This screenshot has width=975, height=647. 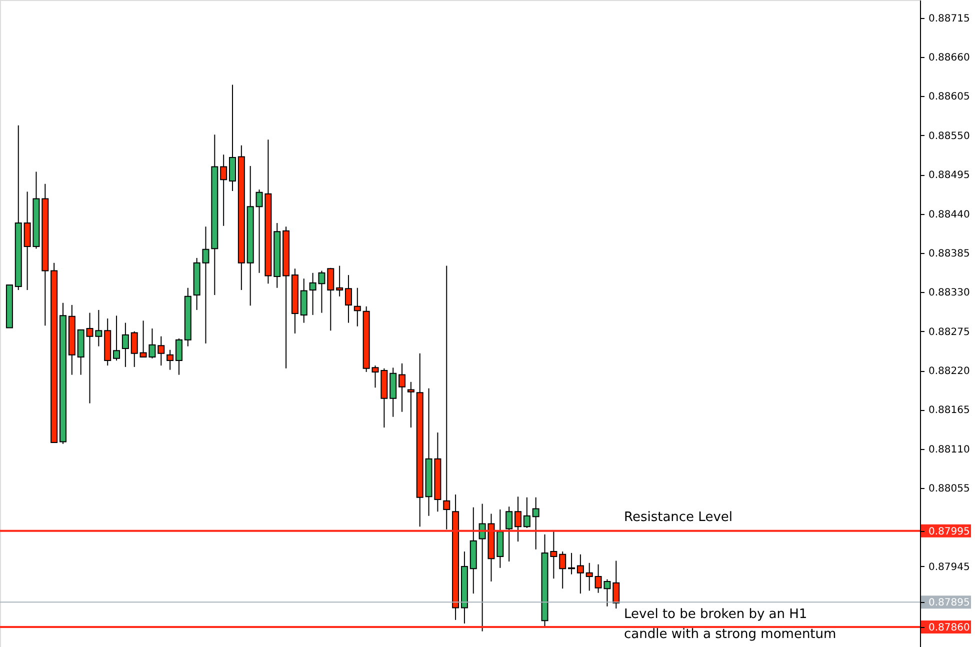 What do you see at coordinates (949, 332) in the screenshot?
I see `y-tick-label: 0.88275` at bounding box center [949, 332].